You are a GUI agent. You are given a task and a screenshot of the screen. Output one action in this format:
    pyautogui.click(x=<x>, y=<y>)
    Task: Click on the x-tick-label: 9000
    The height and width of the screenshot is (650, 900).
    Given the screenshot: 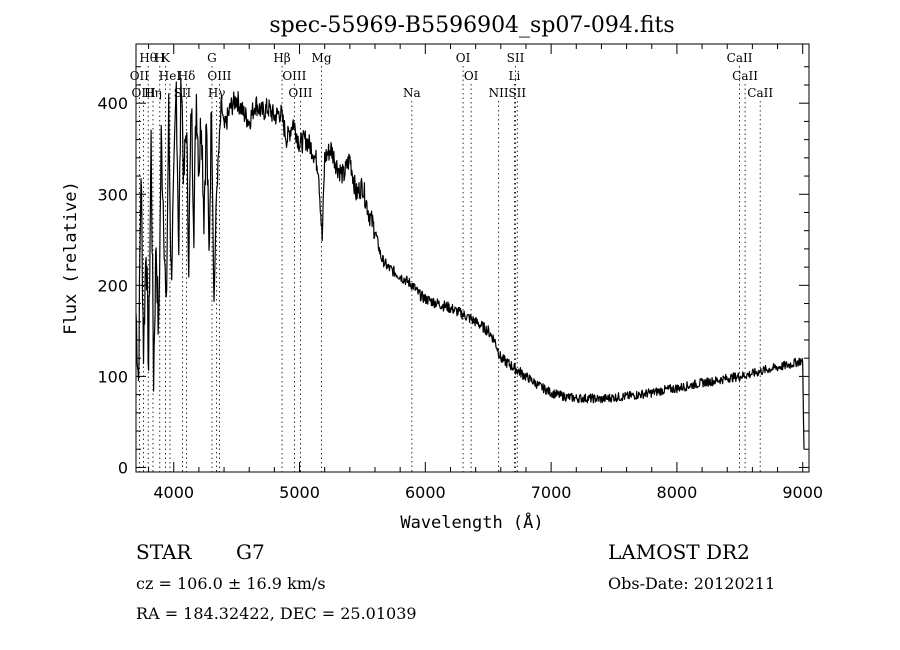 What is the action you would take?
    pyautogui.click(x=802, y=492)
    